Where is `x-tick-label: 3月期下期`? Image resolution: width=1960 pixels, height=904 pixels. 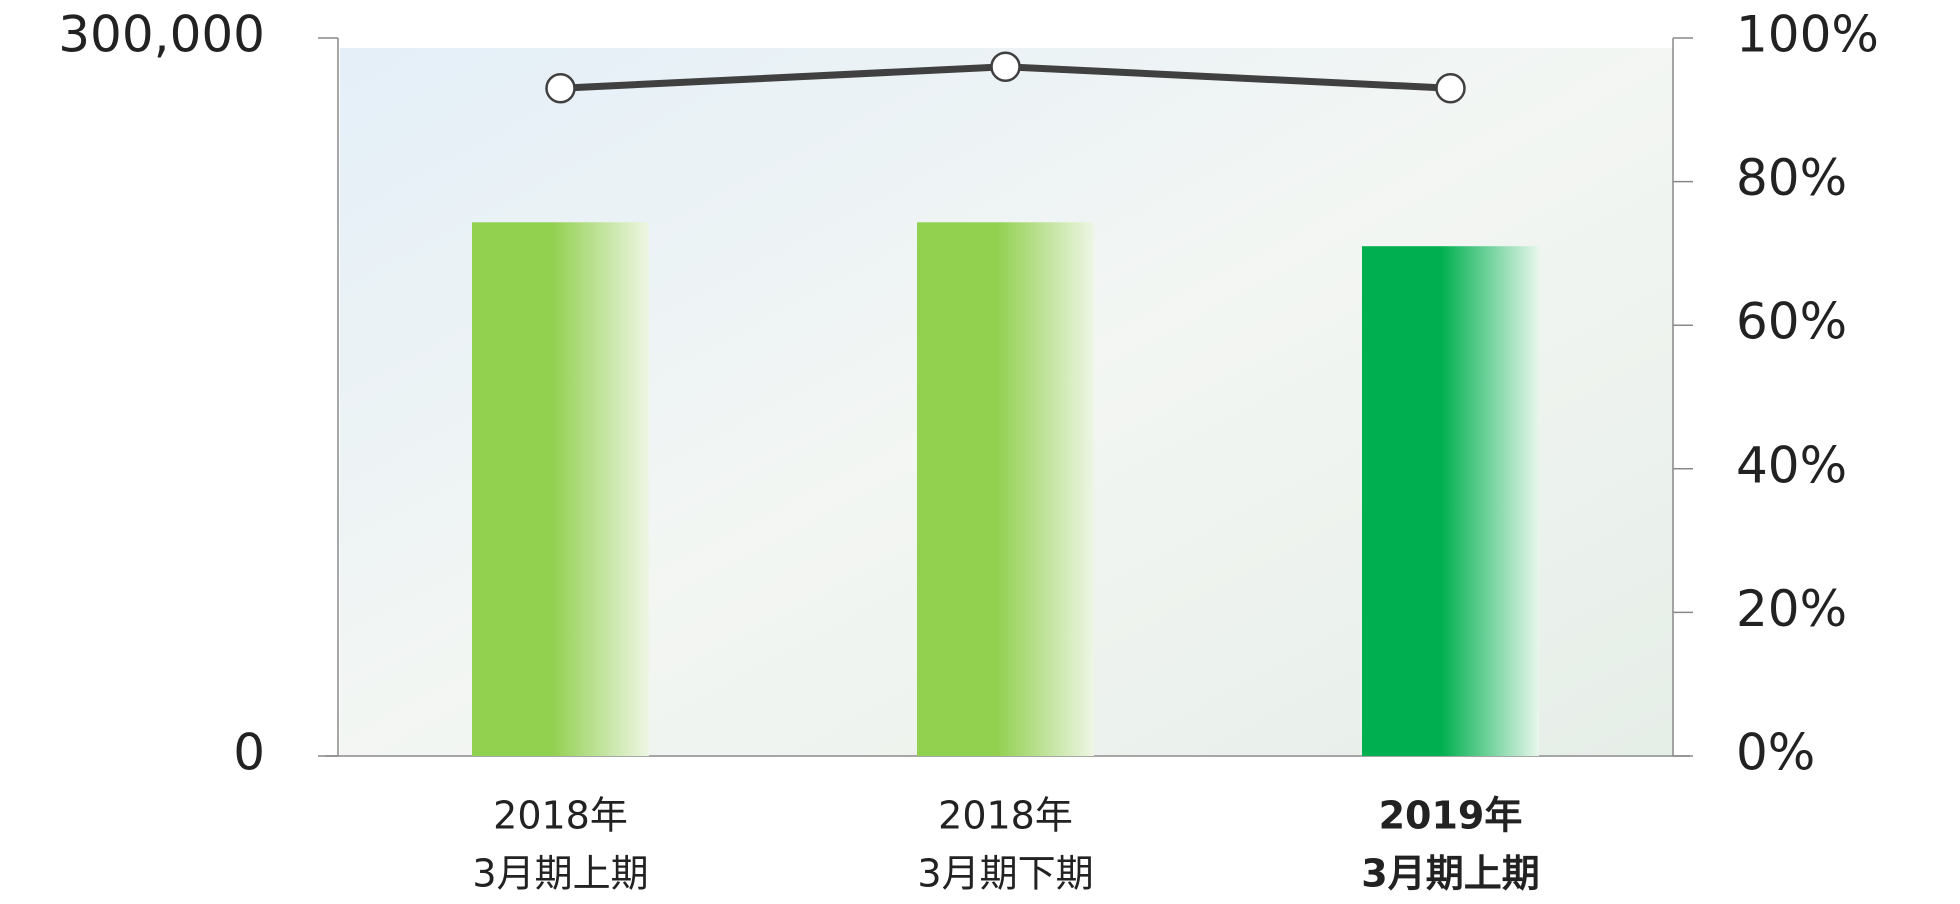
x-tick-label: 3月期下期 is located at coordinates (1005, 874).